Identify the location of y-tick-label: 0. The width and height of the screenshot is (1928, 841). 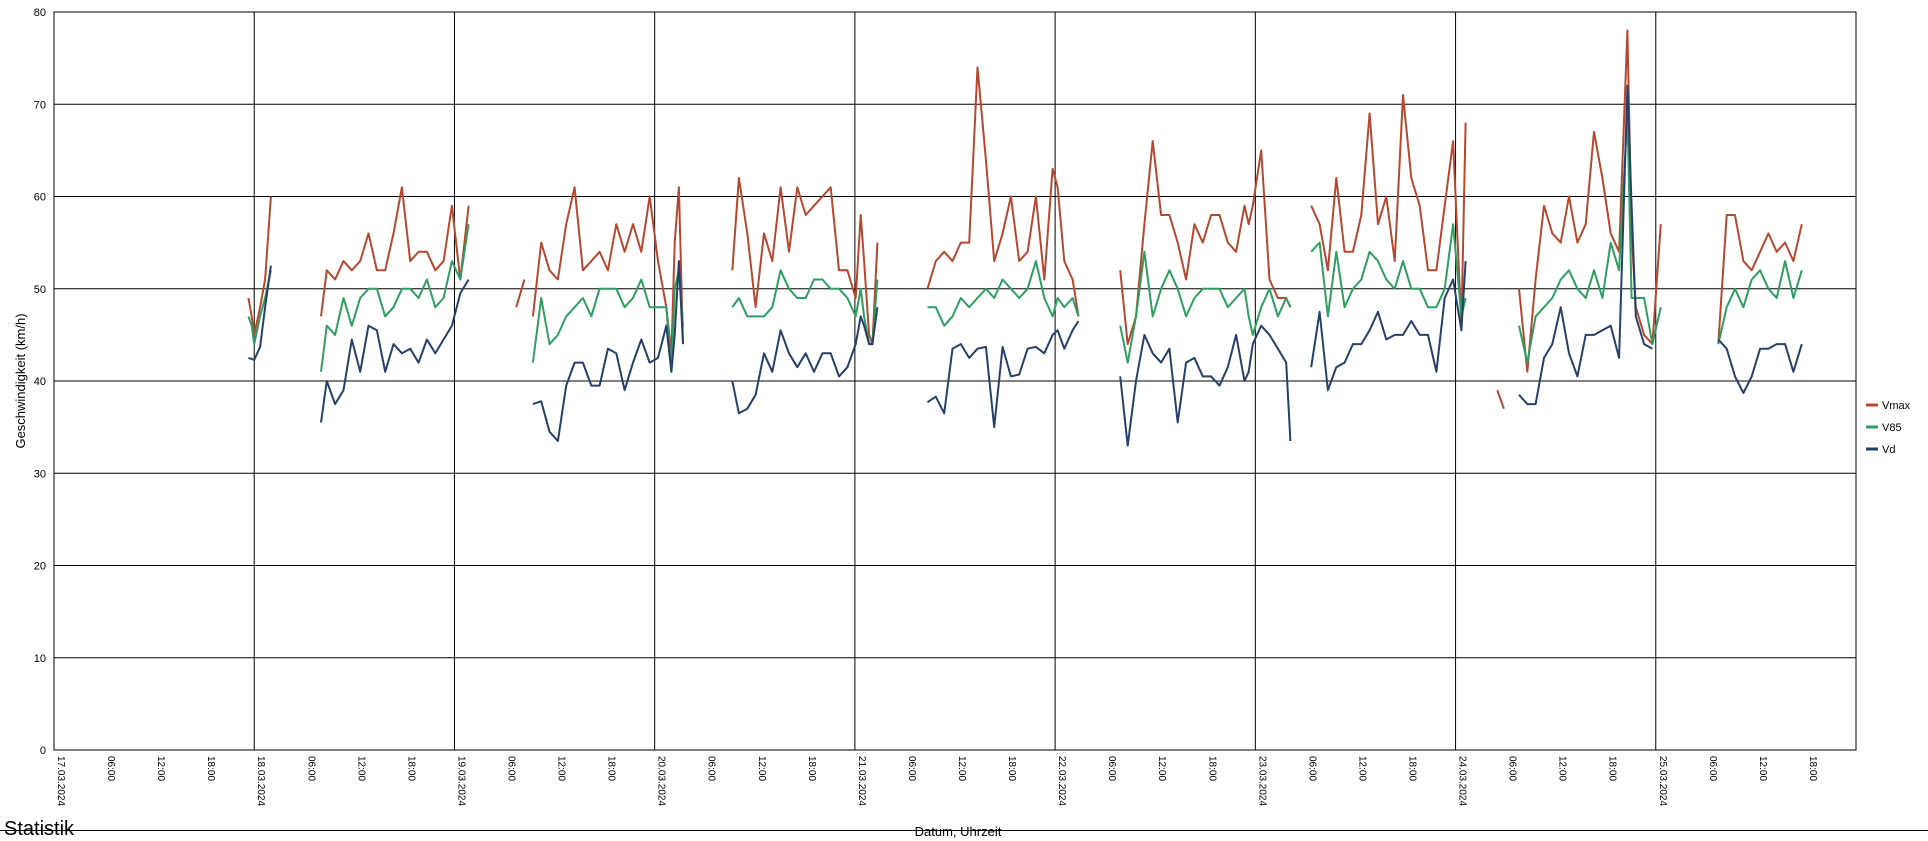
(43, 751).